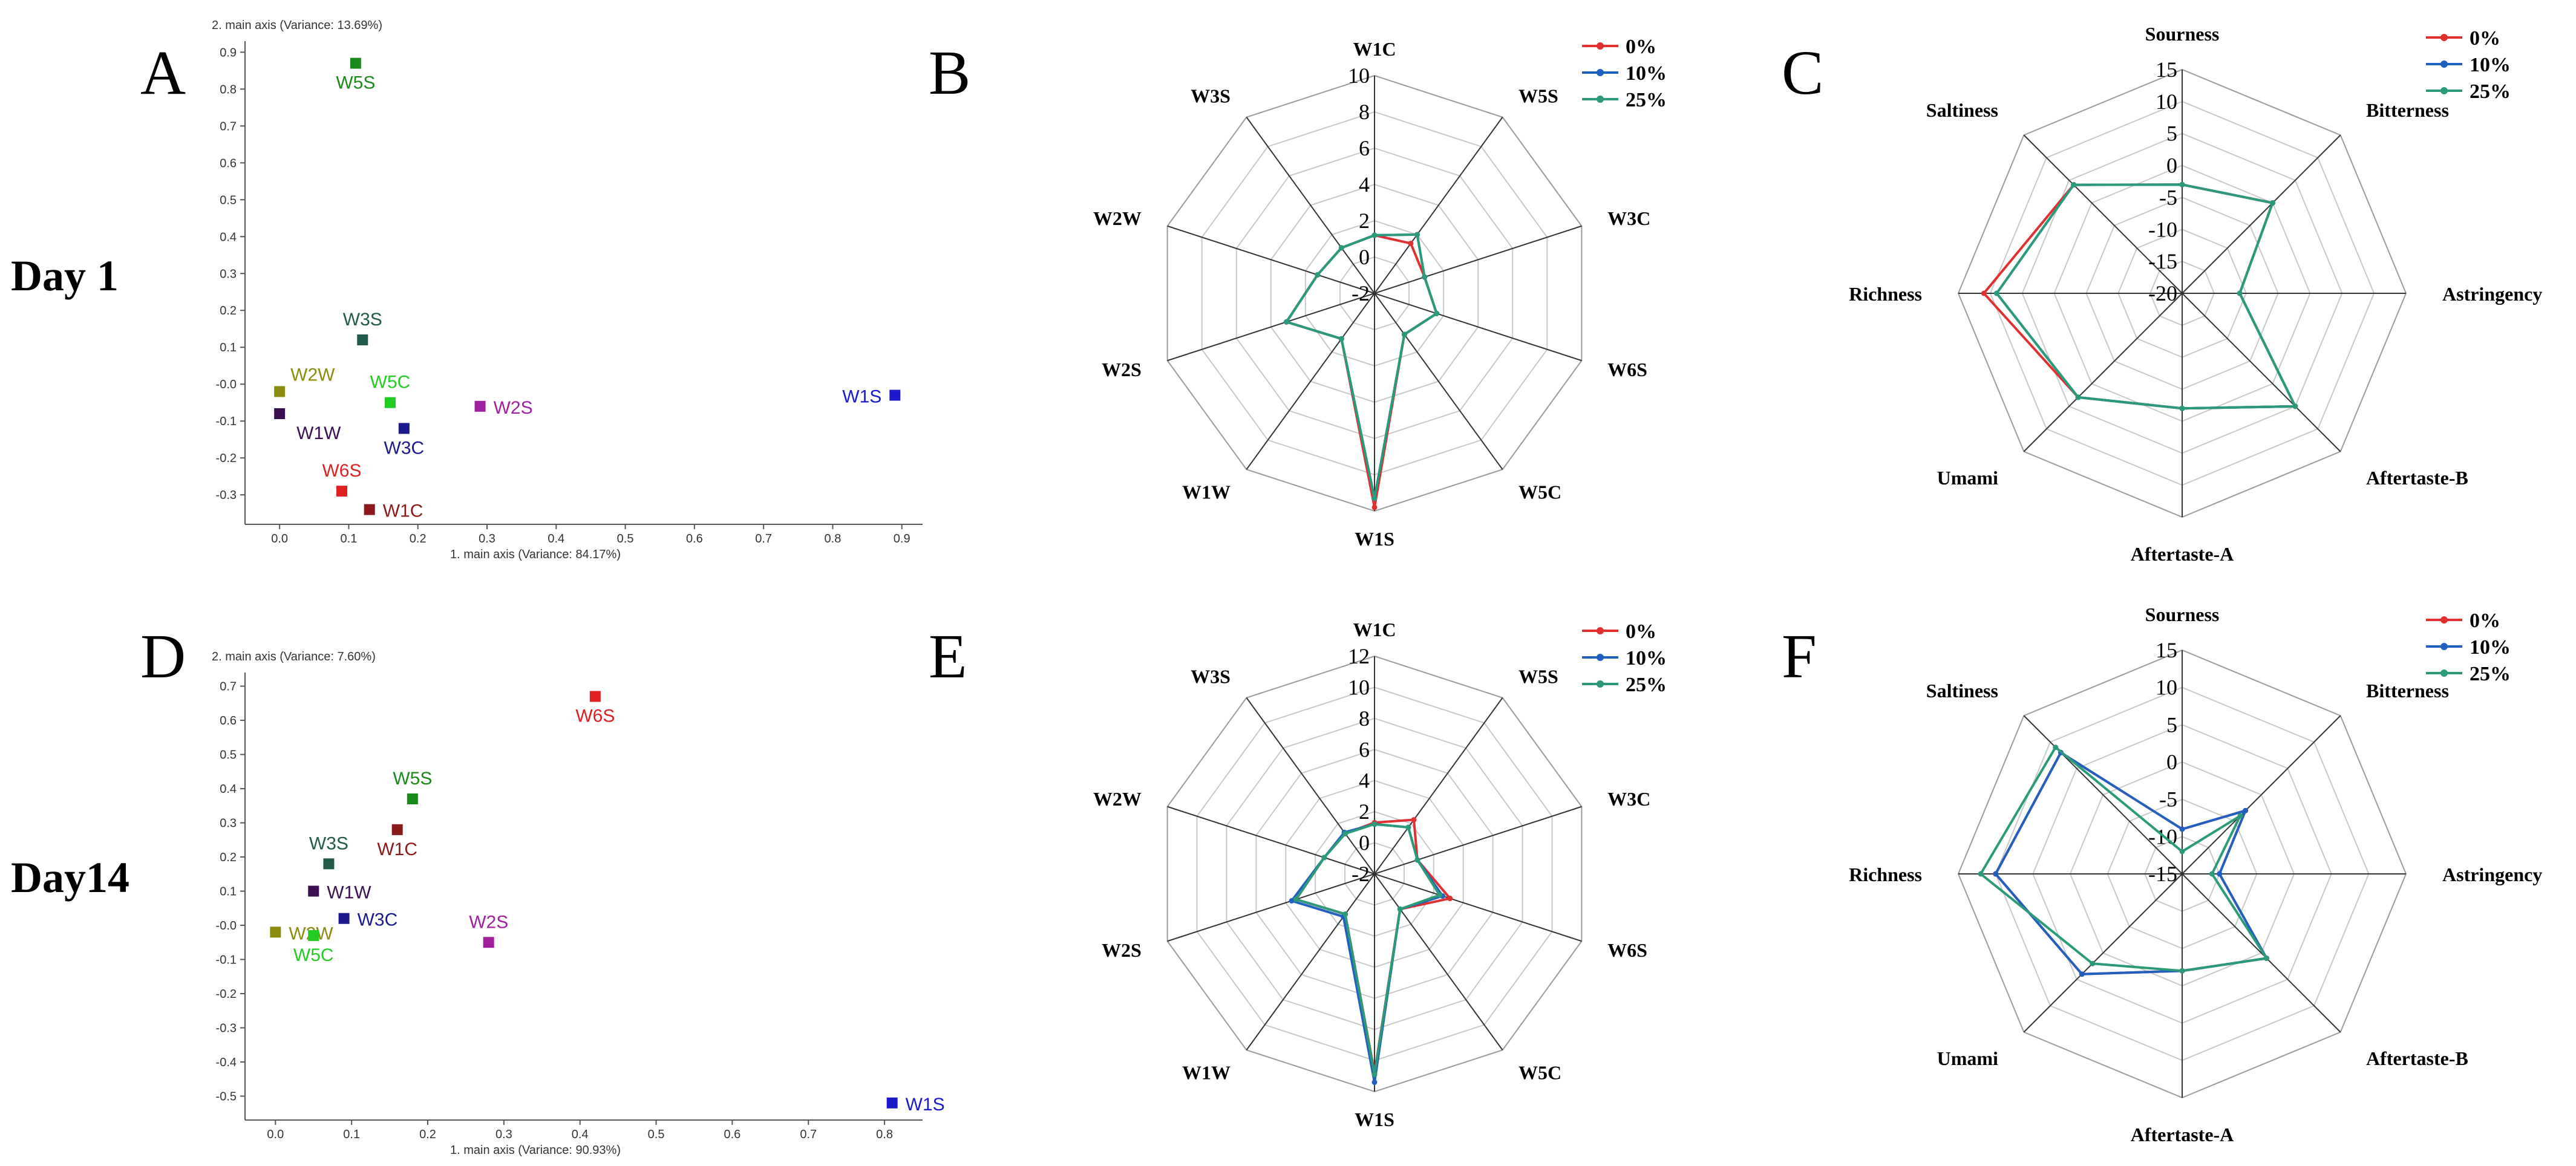 The width and height of the screenshot is (2576, 1166). What do you see at coordinates (1538, 95) in the screenshot?
I see `radar-axis-label: W5S` at bounding box center [1538, 95].